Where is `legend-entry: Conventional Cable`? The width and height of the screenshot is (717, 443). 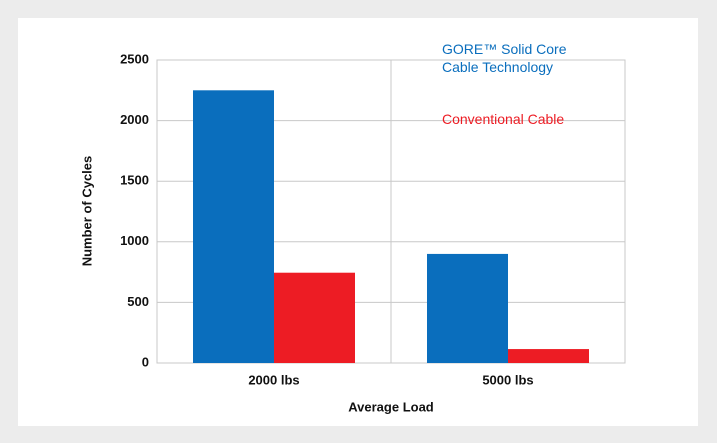
legend-entry: Conventional Cable is located at coordinates (503, 119).